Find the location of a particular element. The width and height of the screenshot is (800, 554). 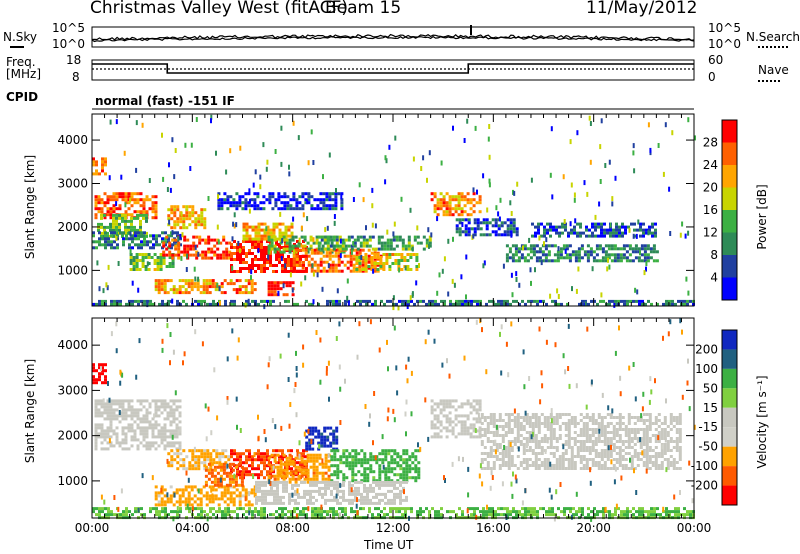

velocity-colorbar-frame is located at coordinates (729, 417).